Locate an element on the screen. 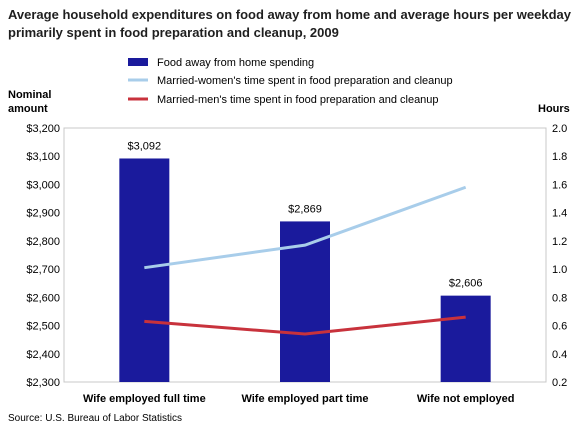 The width and height of the screenshot is (582, 432). x-tick-label: Wife not employed is located at coordinates (466, 399).